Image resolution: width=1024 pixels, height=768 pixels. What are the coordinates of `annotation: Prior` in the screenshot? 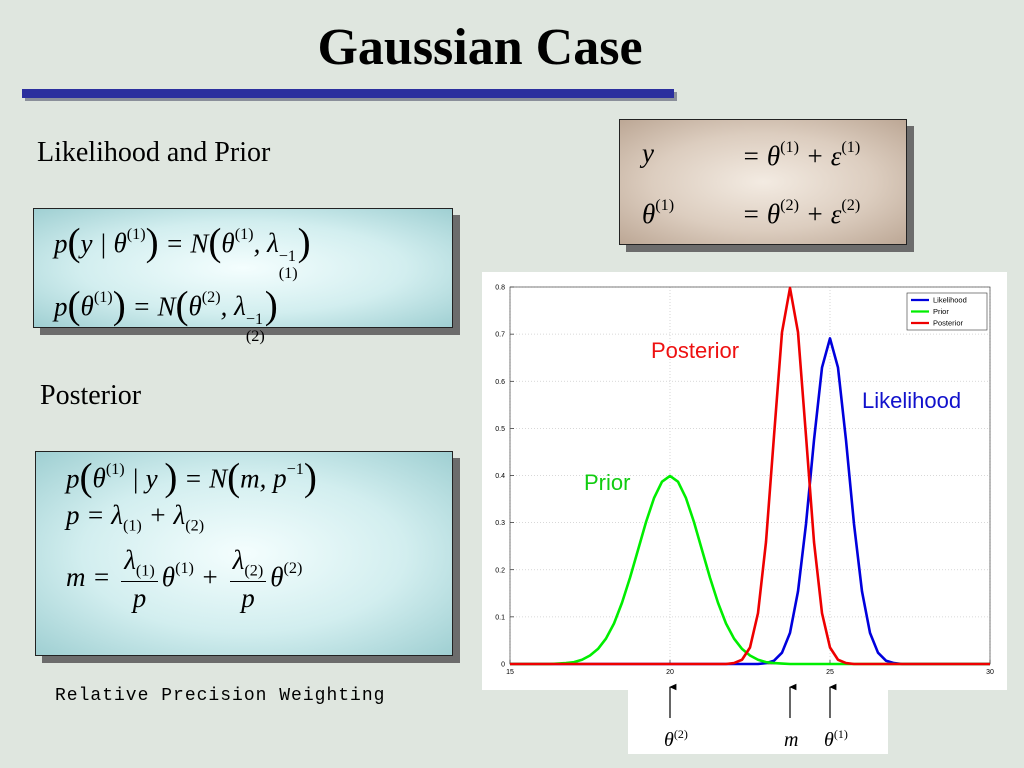 It's located at (607, 482).